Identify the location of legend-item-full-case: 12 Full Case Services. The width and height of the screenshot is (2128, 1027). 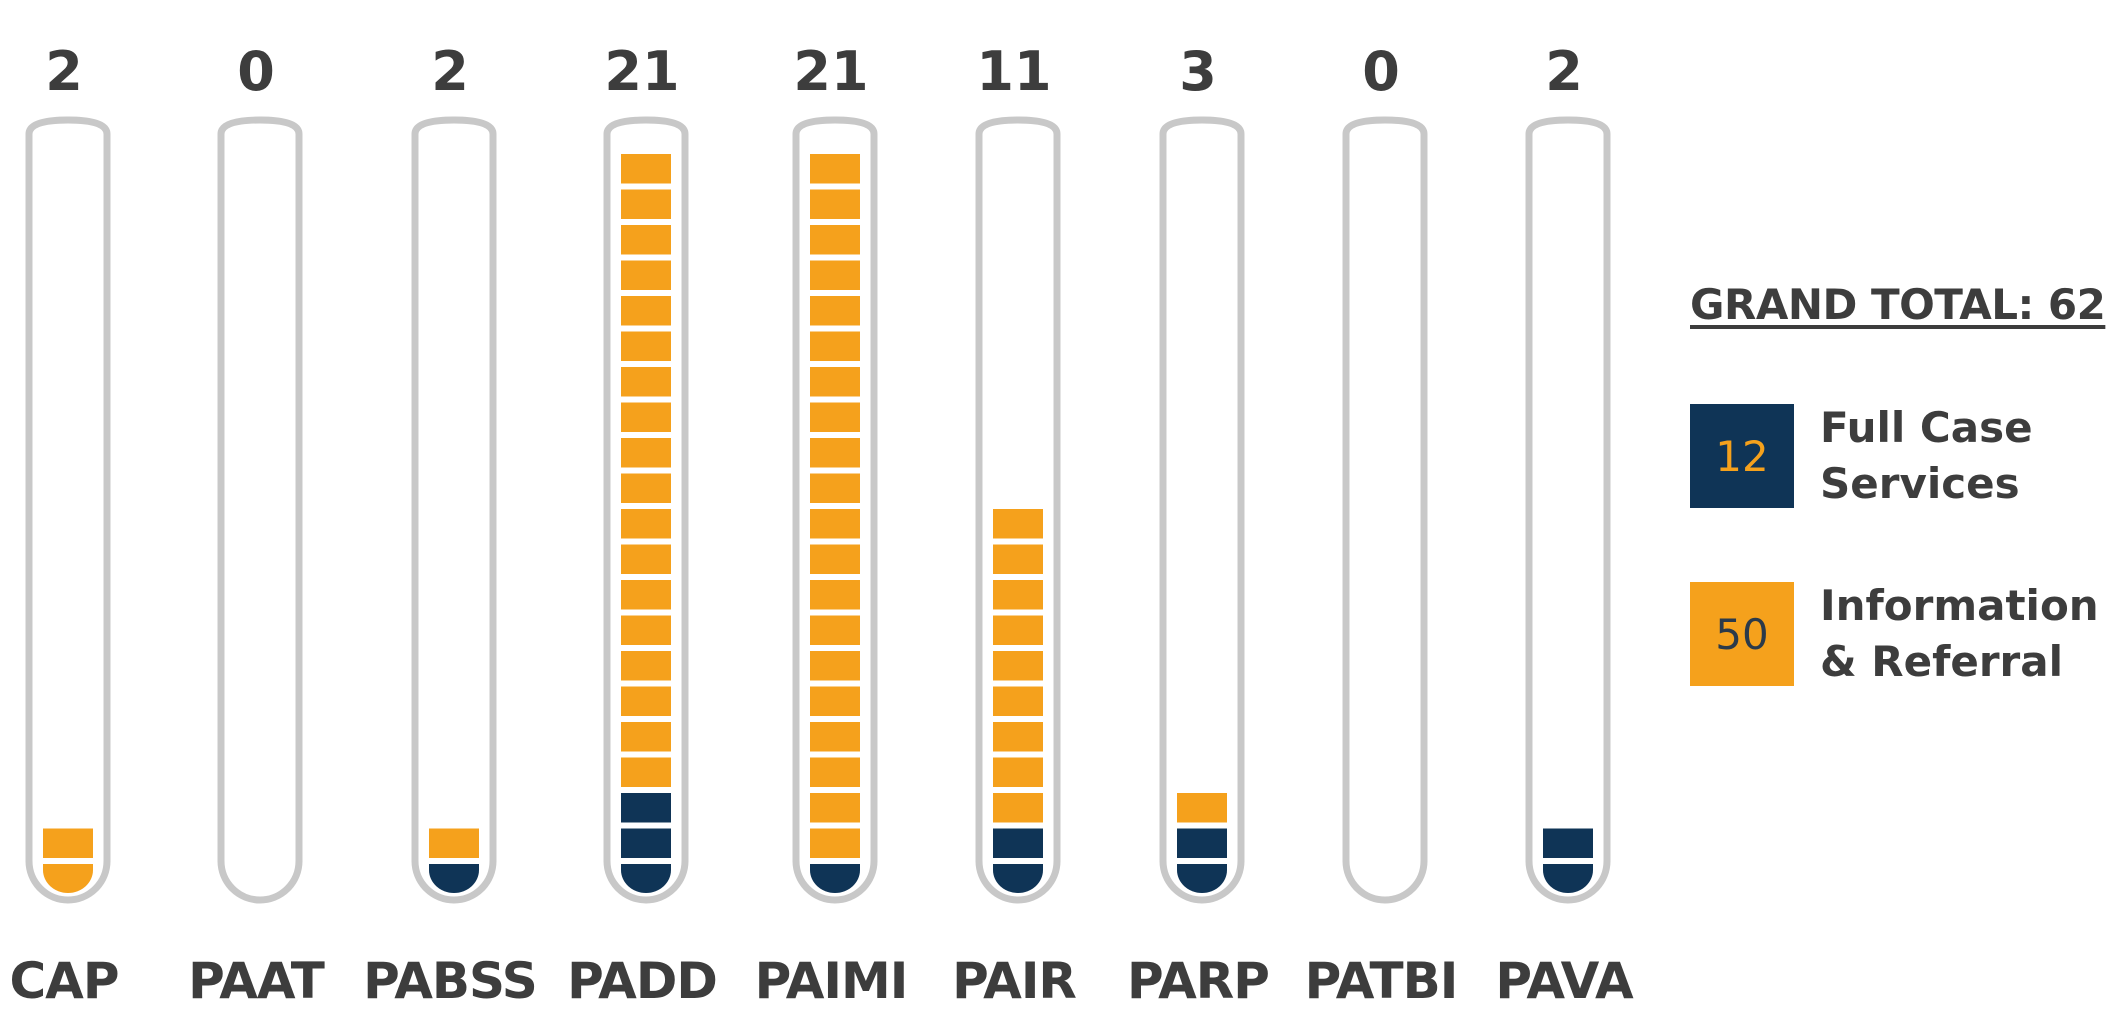
(1900, 456).